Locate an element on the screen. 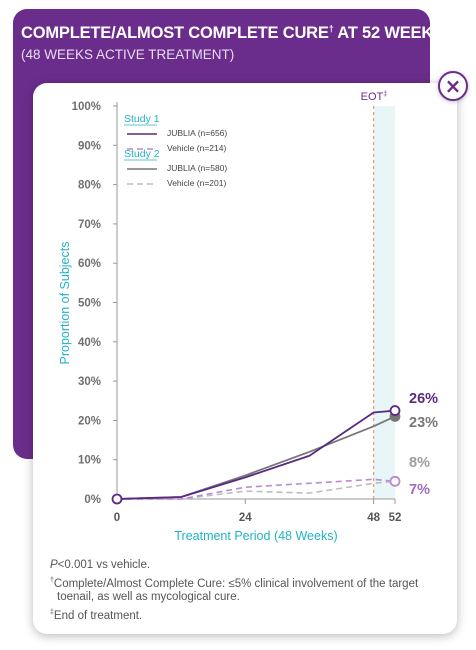 The height and width of the screenshot is (650, 476). legend-entry-label: Vehicle (n=214) is located at coordinates (196, 148).